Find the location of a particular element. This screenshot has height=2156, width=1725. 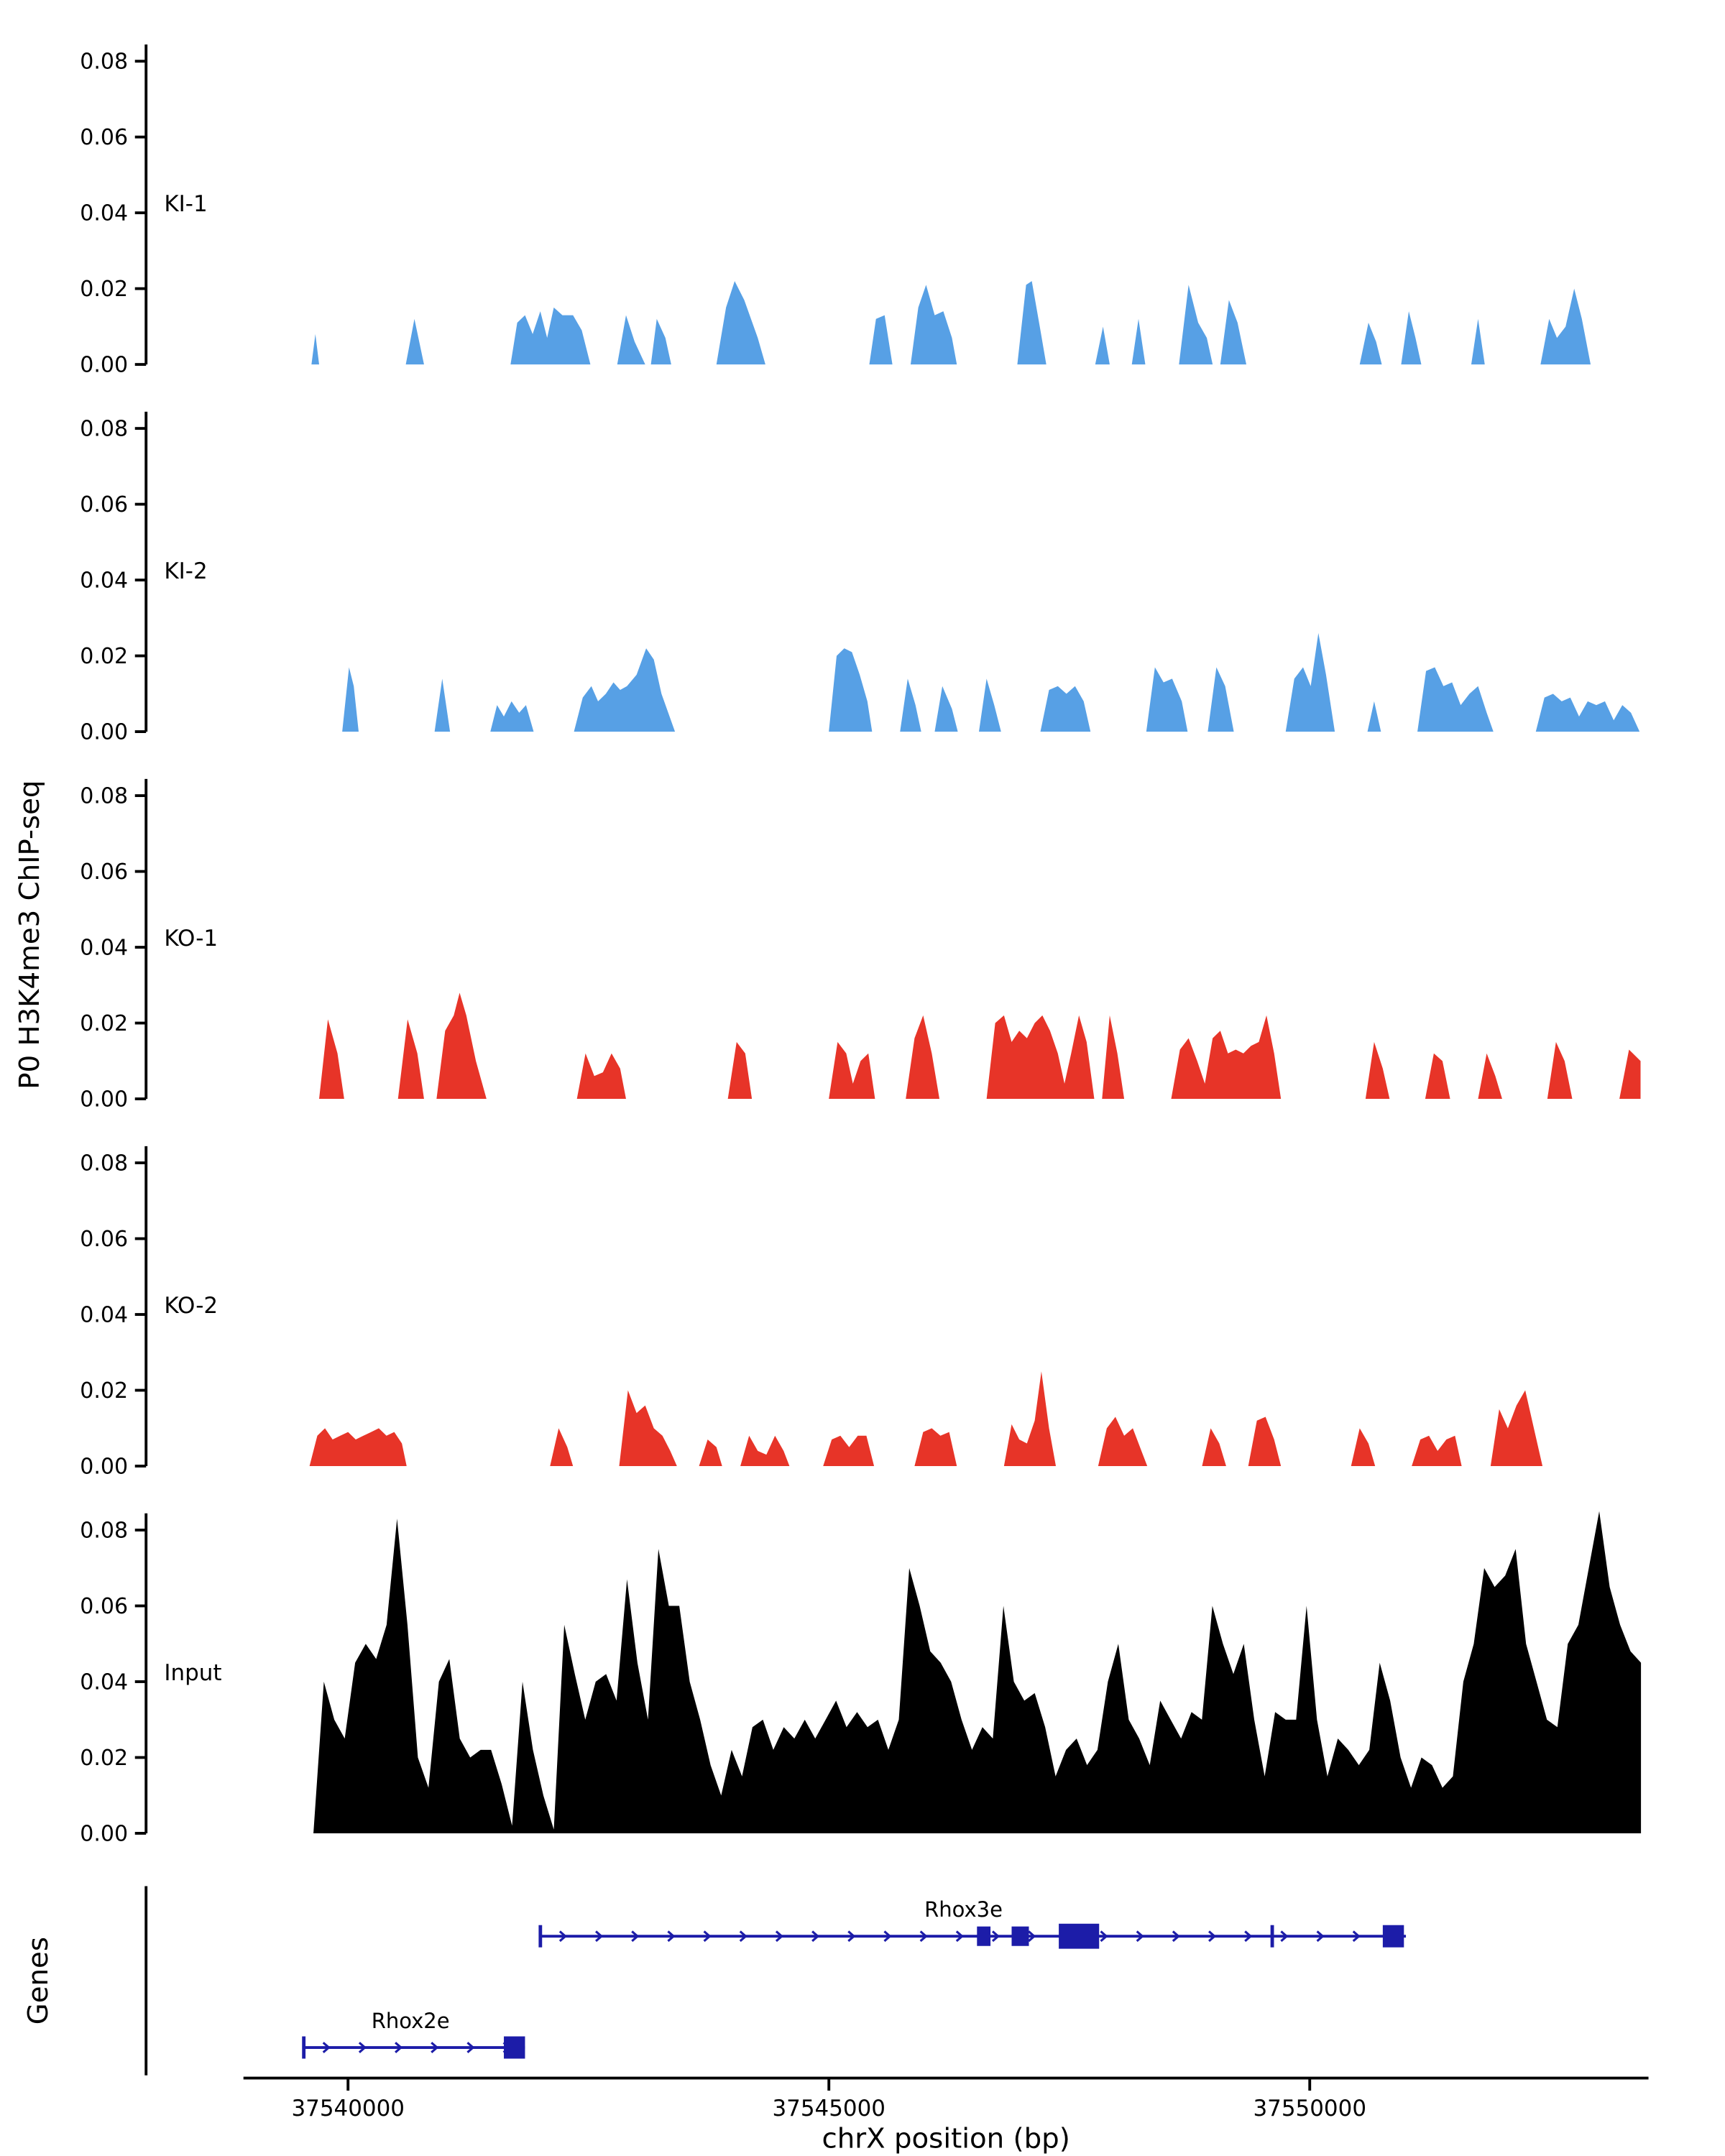

track-KO-2: 0.00 0.02 0.04 0.06 0.08 KO-2 is located at coordinates (811, 1313).